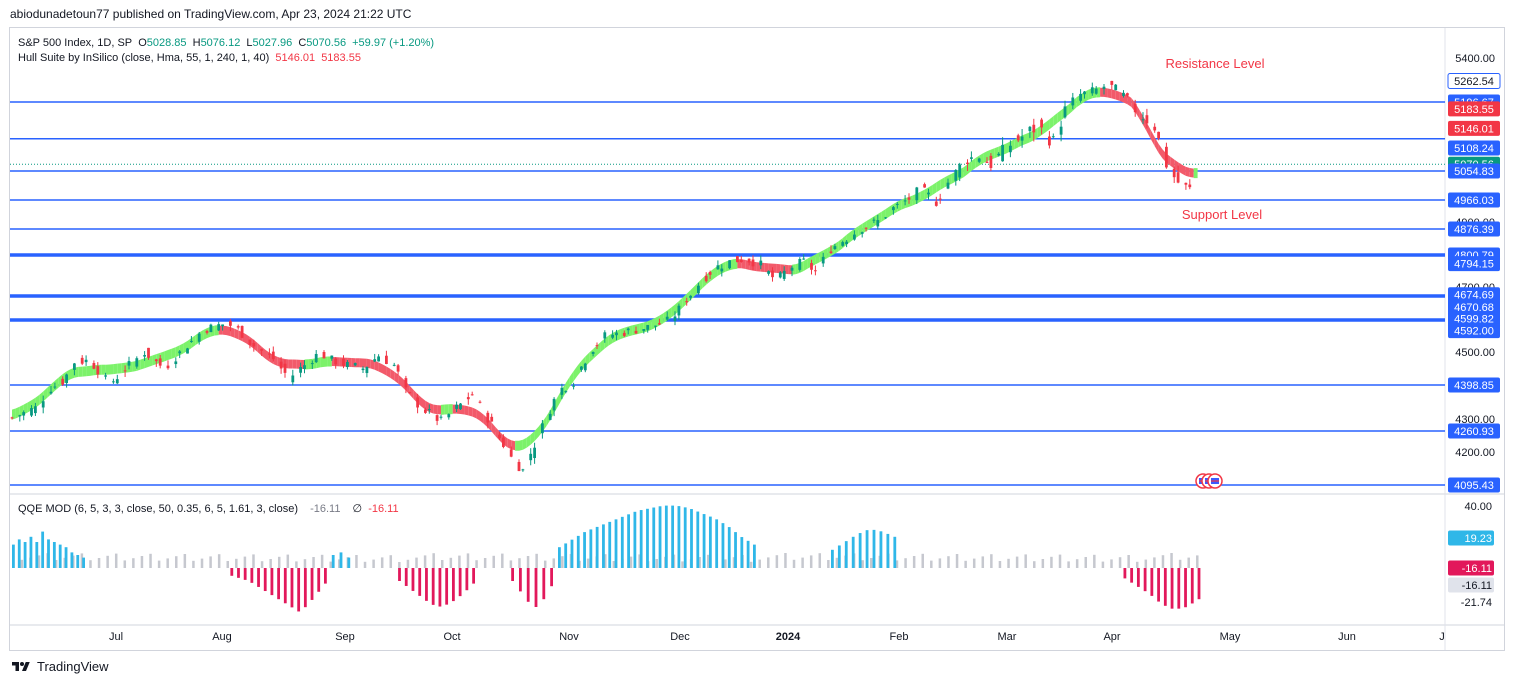  What do you see at coordinates (1476, 603) in the screenshot?
I see `qqe-tick-label: -21.74` at bounding box center [1476, 603].